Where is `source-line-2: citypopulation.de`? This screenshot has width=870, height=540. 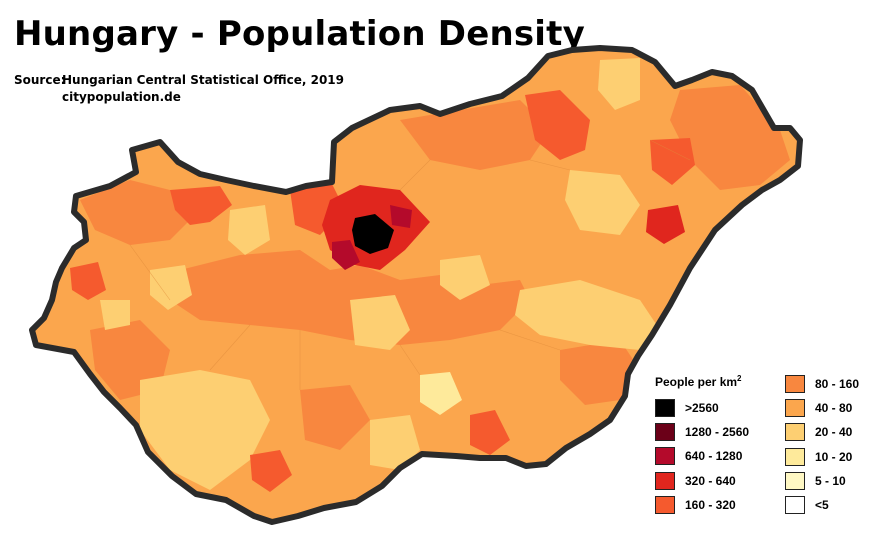
source-line-2: citypopulation.de is located at coordinates (121, 97).